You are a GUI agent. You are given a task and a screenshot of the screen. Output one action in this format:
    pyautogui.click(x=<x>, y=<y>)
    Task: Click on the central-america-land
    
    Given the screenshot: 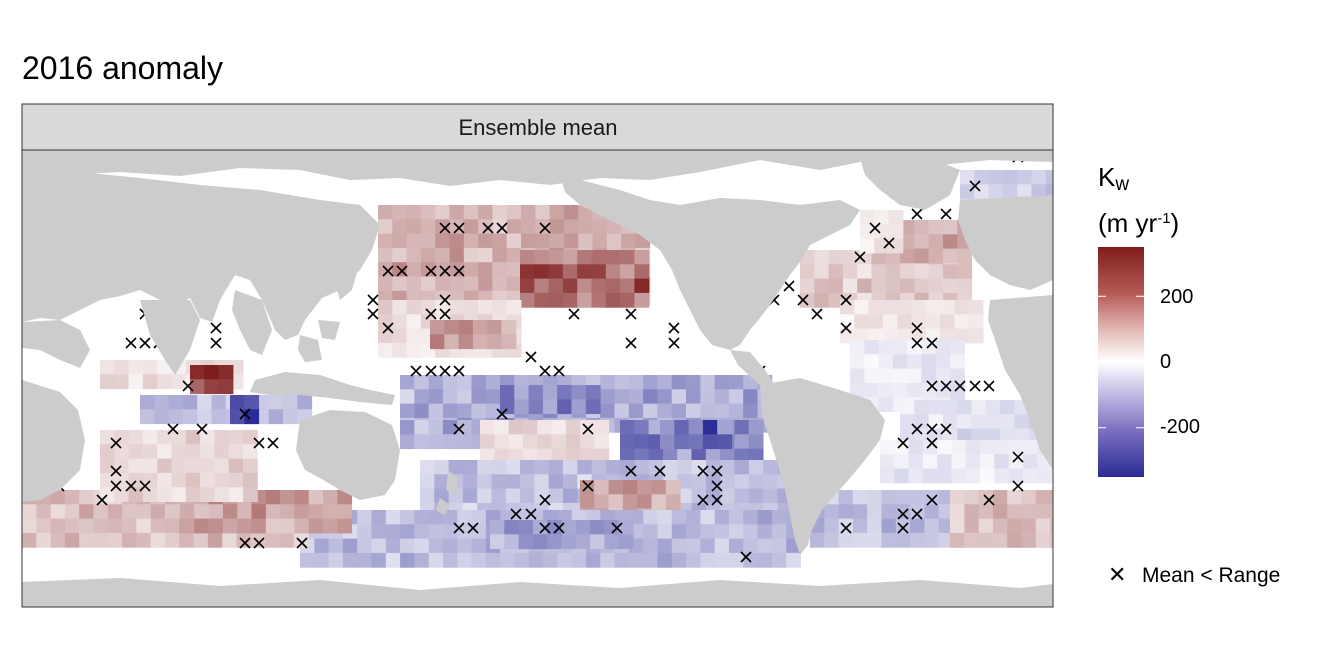 What is the action you would take?
    pyautogui.click(x=752, y=371)
    